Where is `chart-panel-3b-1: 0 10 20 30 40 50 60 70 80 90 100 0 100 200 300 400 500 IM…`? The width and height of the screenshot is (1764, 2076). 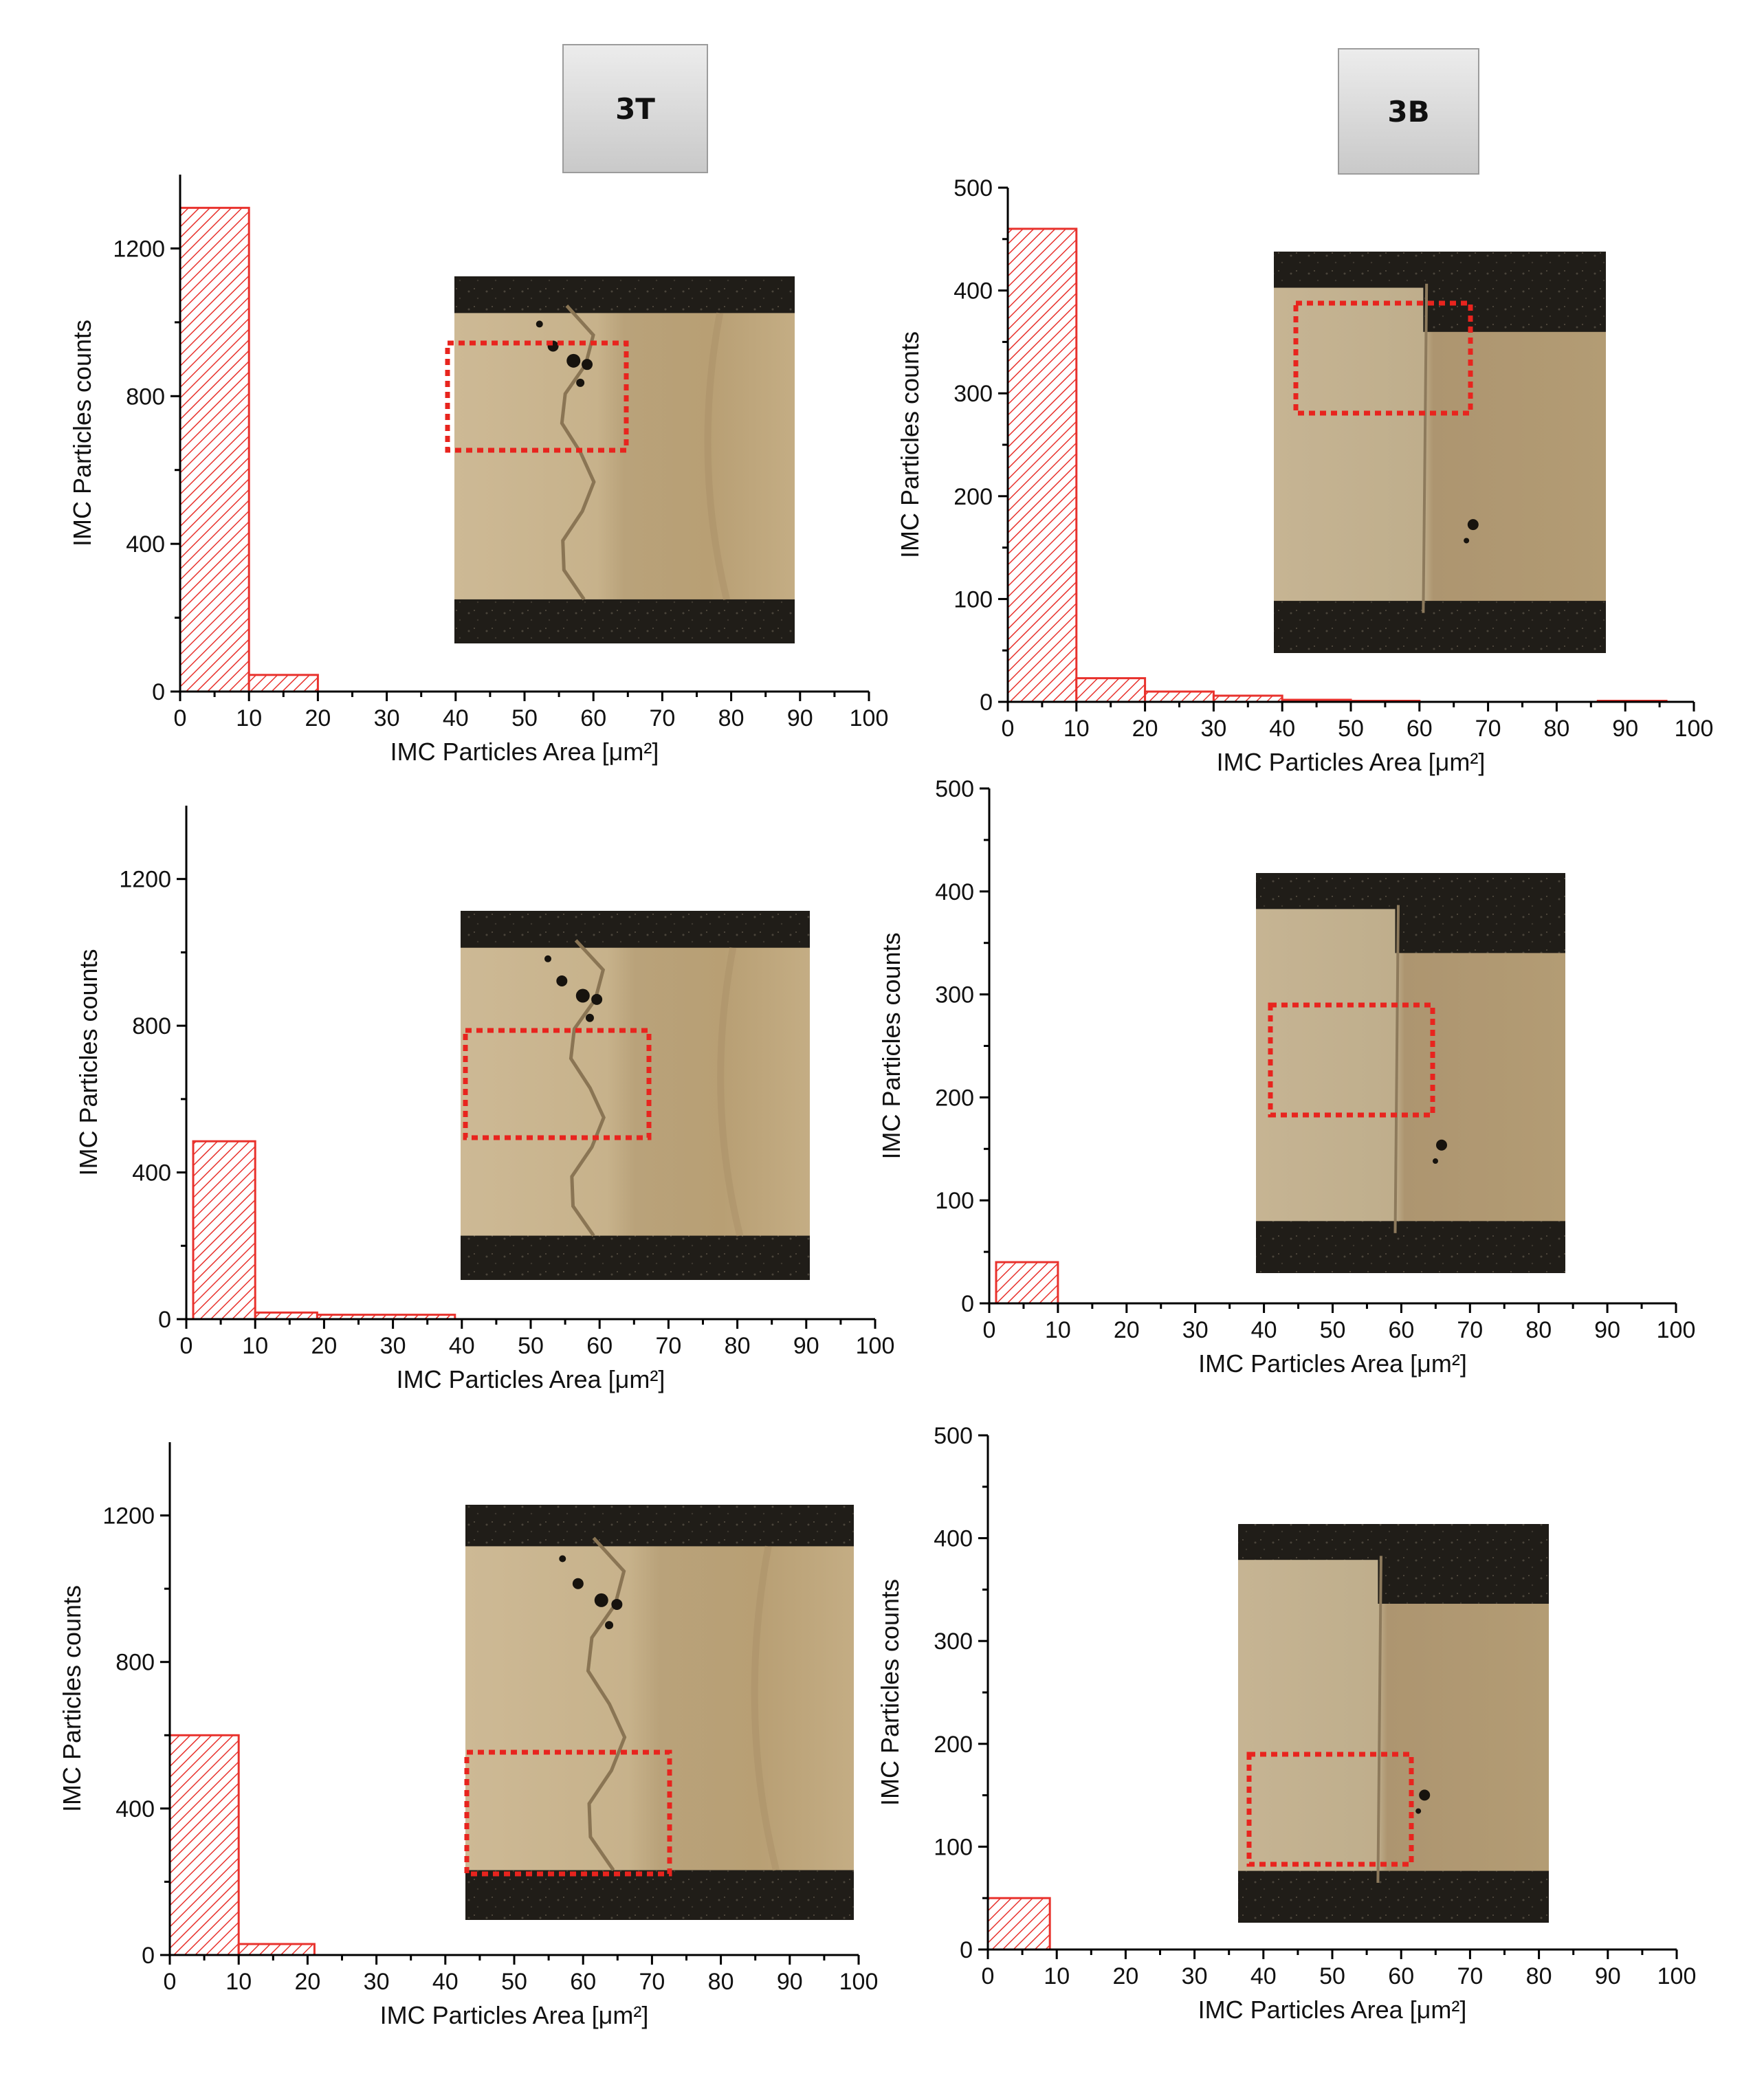
chart-panel-3b-1: 0 10 20 30 40 50 60 70 80 90 100 0 100 200 300 400 500 IM… is located at coordinates (1304, 475).